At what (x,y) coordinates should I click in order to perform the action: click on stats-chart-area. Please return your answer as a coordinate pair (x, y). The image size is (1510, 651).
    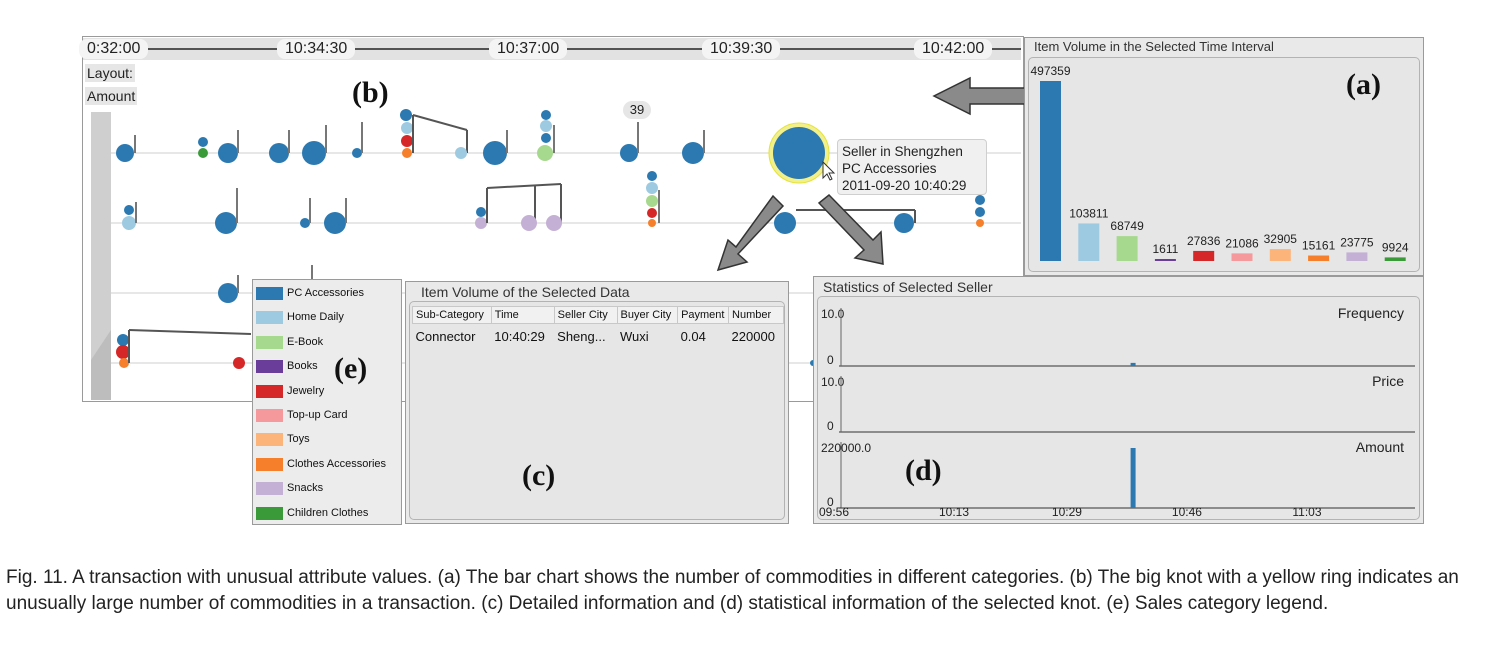
    Looking at the image, I should click on (1118, 408).